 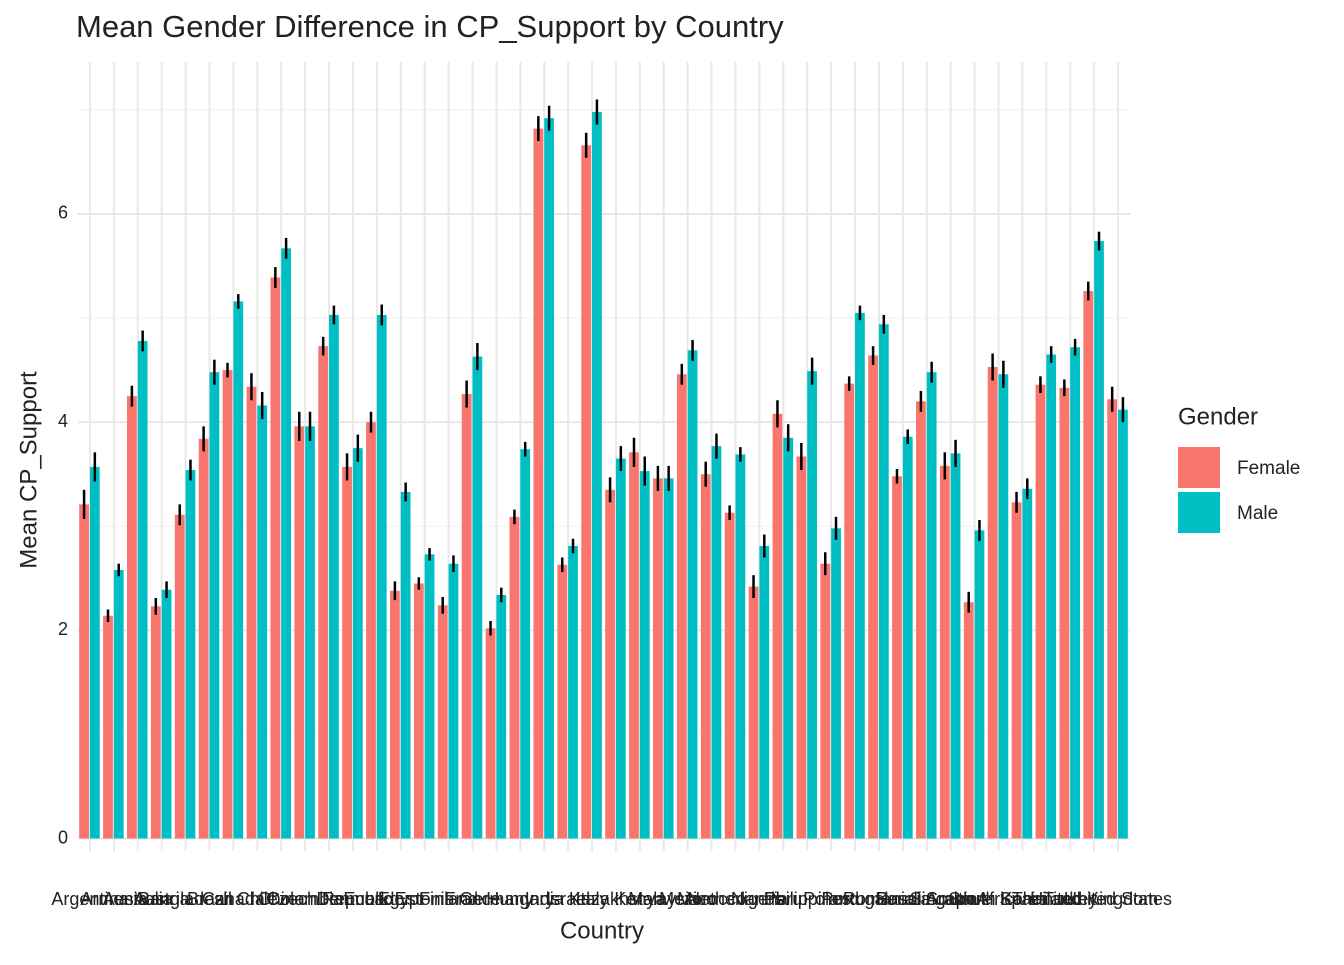 What do you see at coordinates (1118, 899) in the screenshot?
I see `x-tick-label: United States` at bounding box center [1118, 899].